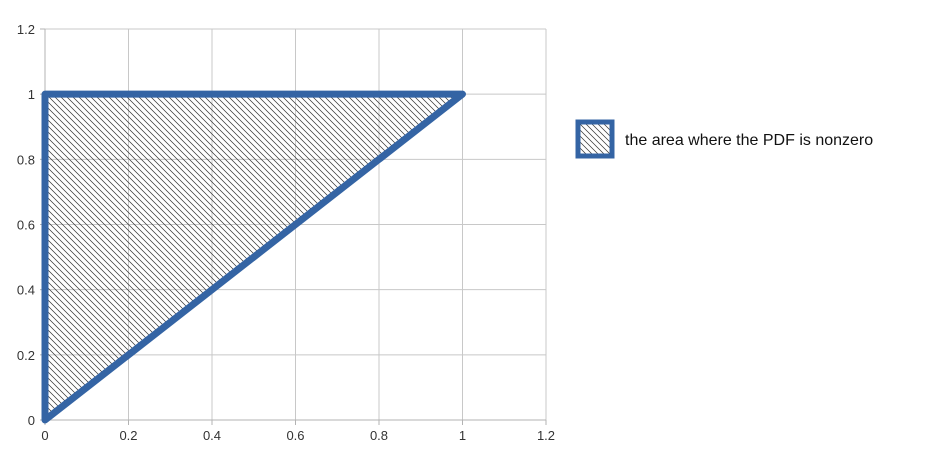 Image resolution: width=935 pixels, height=473 pixels. What do you see at coordinates (26, 159) in the screenshot?
I see `y-tick-label: 0.8` at bounding box center [26, 159].